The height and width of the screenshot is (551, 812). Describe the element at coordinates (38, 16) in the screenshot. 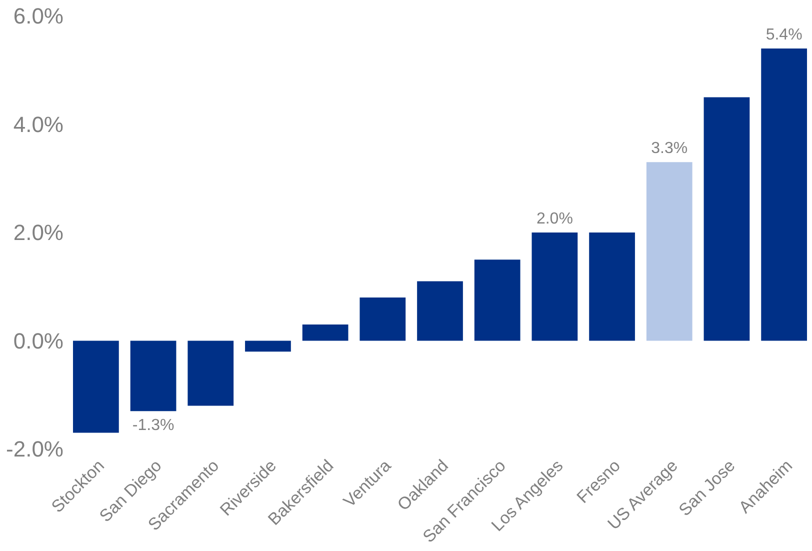

I see `y-tick-label: 6.0%` at that location.